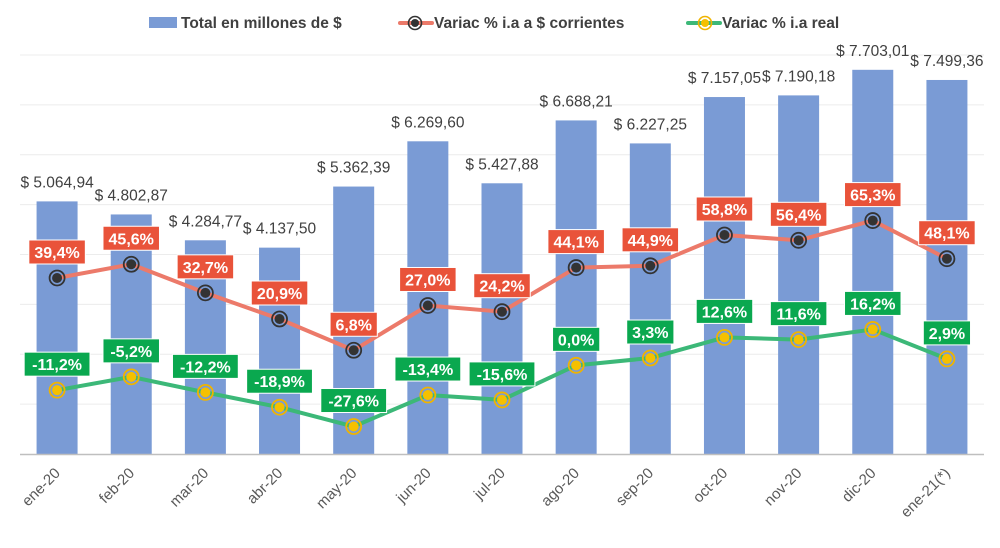  I want to click on corrientes-data-label: 58,8%, so click(724, 210).